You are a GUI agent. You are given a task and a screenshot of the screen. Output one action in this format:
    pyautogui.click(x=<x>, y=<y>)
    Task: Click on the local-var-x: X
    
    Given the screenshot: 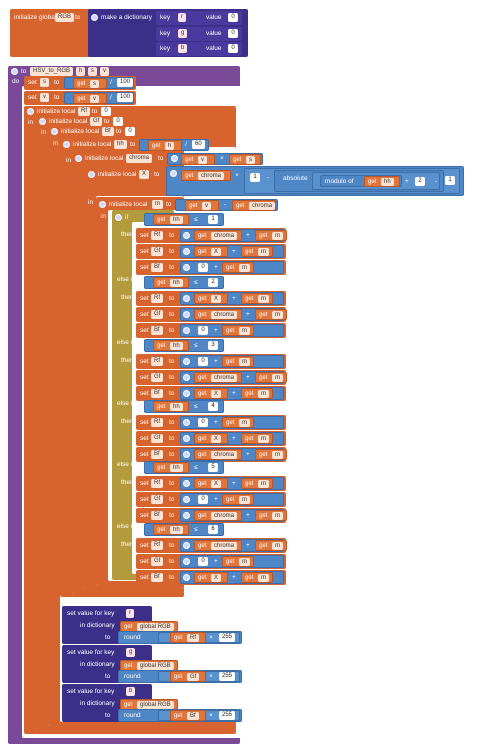 What is the action you would take?
    pyautogui.click(x=144, y=174)
    